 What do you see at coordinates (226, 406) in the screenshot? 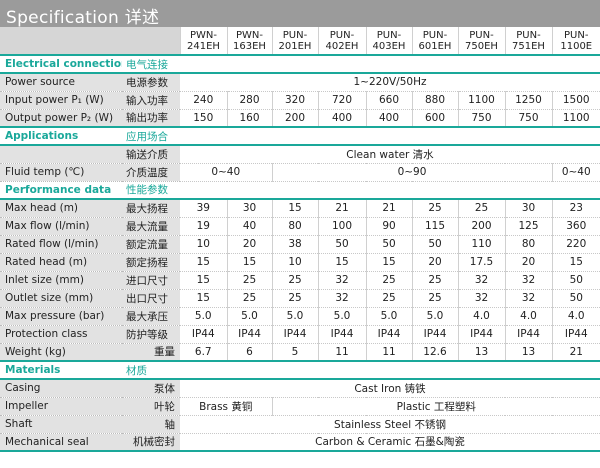
I see `spec-value: Brass 黄铜` at bounding box center [226, 406].